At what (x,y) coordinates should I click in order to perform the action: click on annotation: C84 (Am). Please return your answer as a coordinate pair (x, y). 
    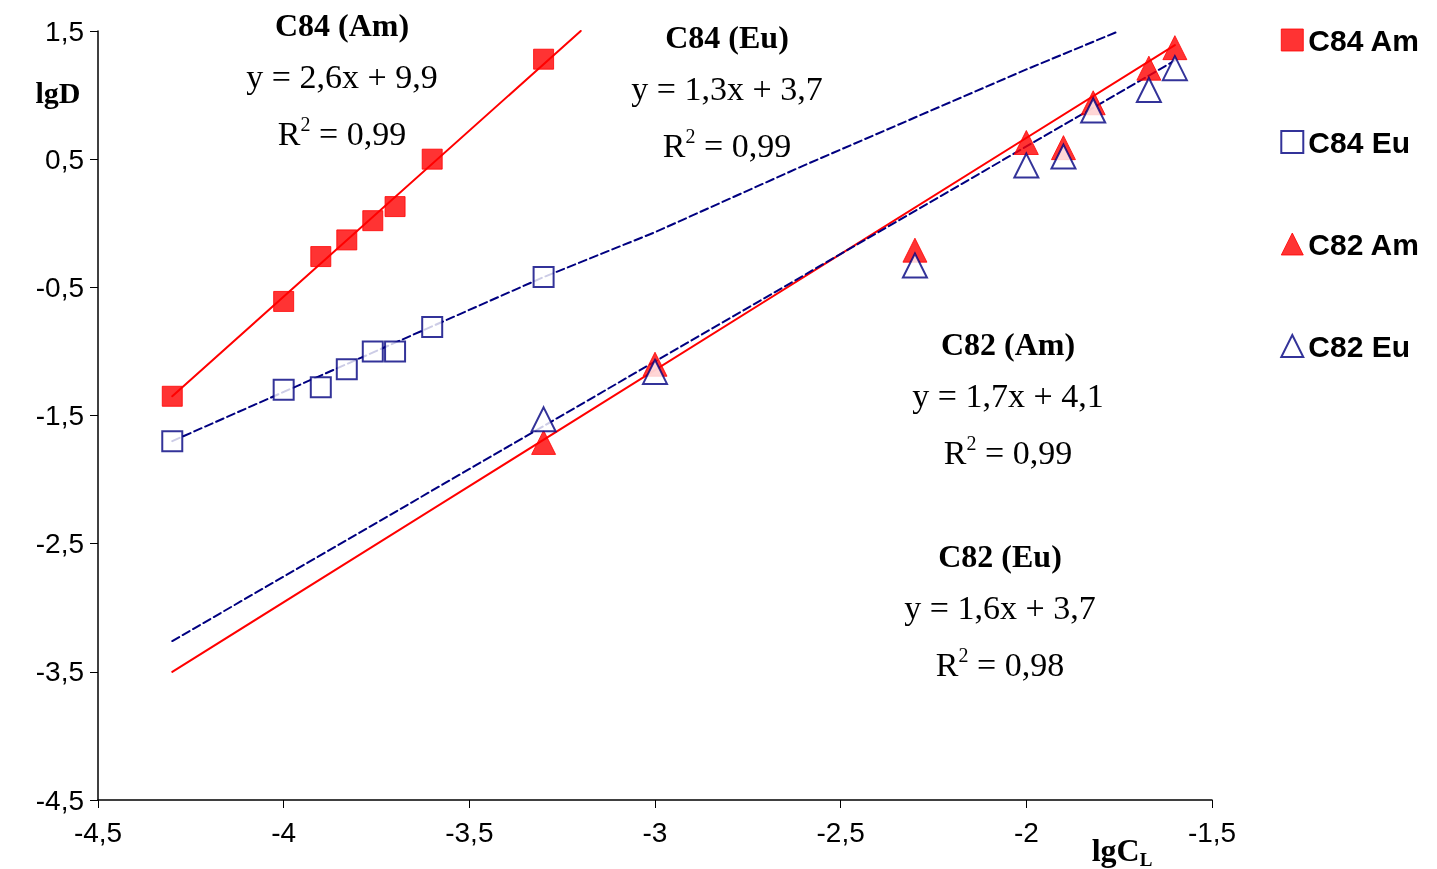
    Looking at the image, I should click on (342, 25).